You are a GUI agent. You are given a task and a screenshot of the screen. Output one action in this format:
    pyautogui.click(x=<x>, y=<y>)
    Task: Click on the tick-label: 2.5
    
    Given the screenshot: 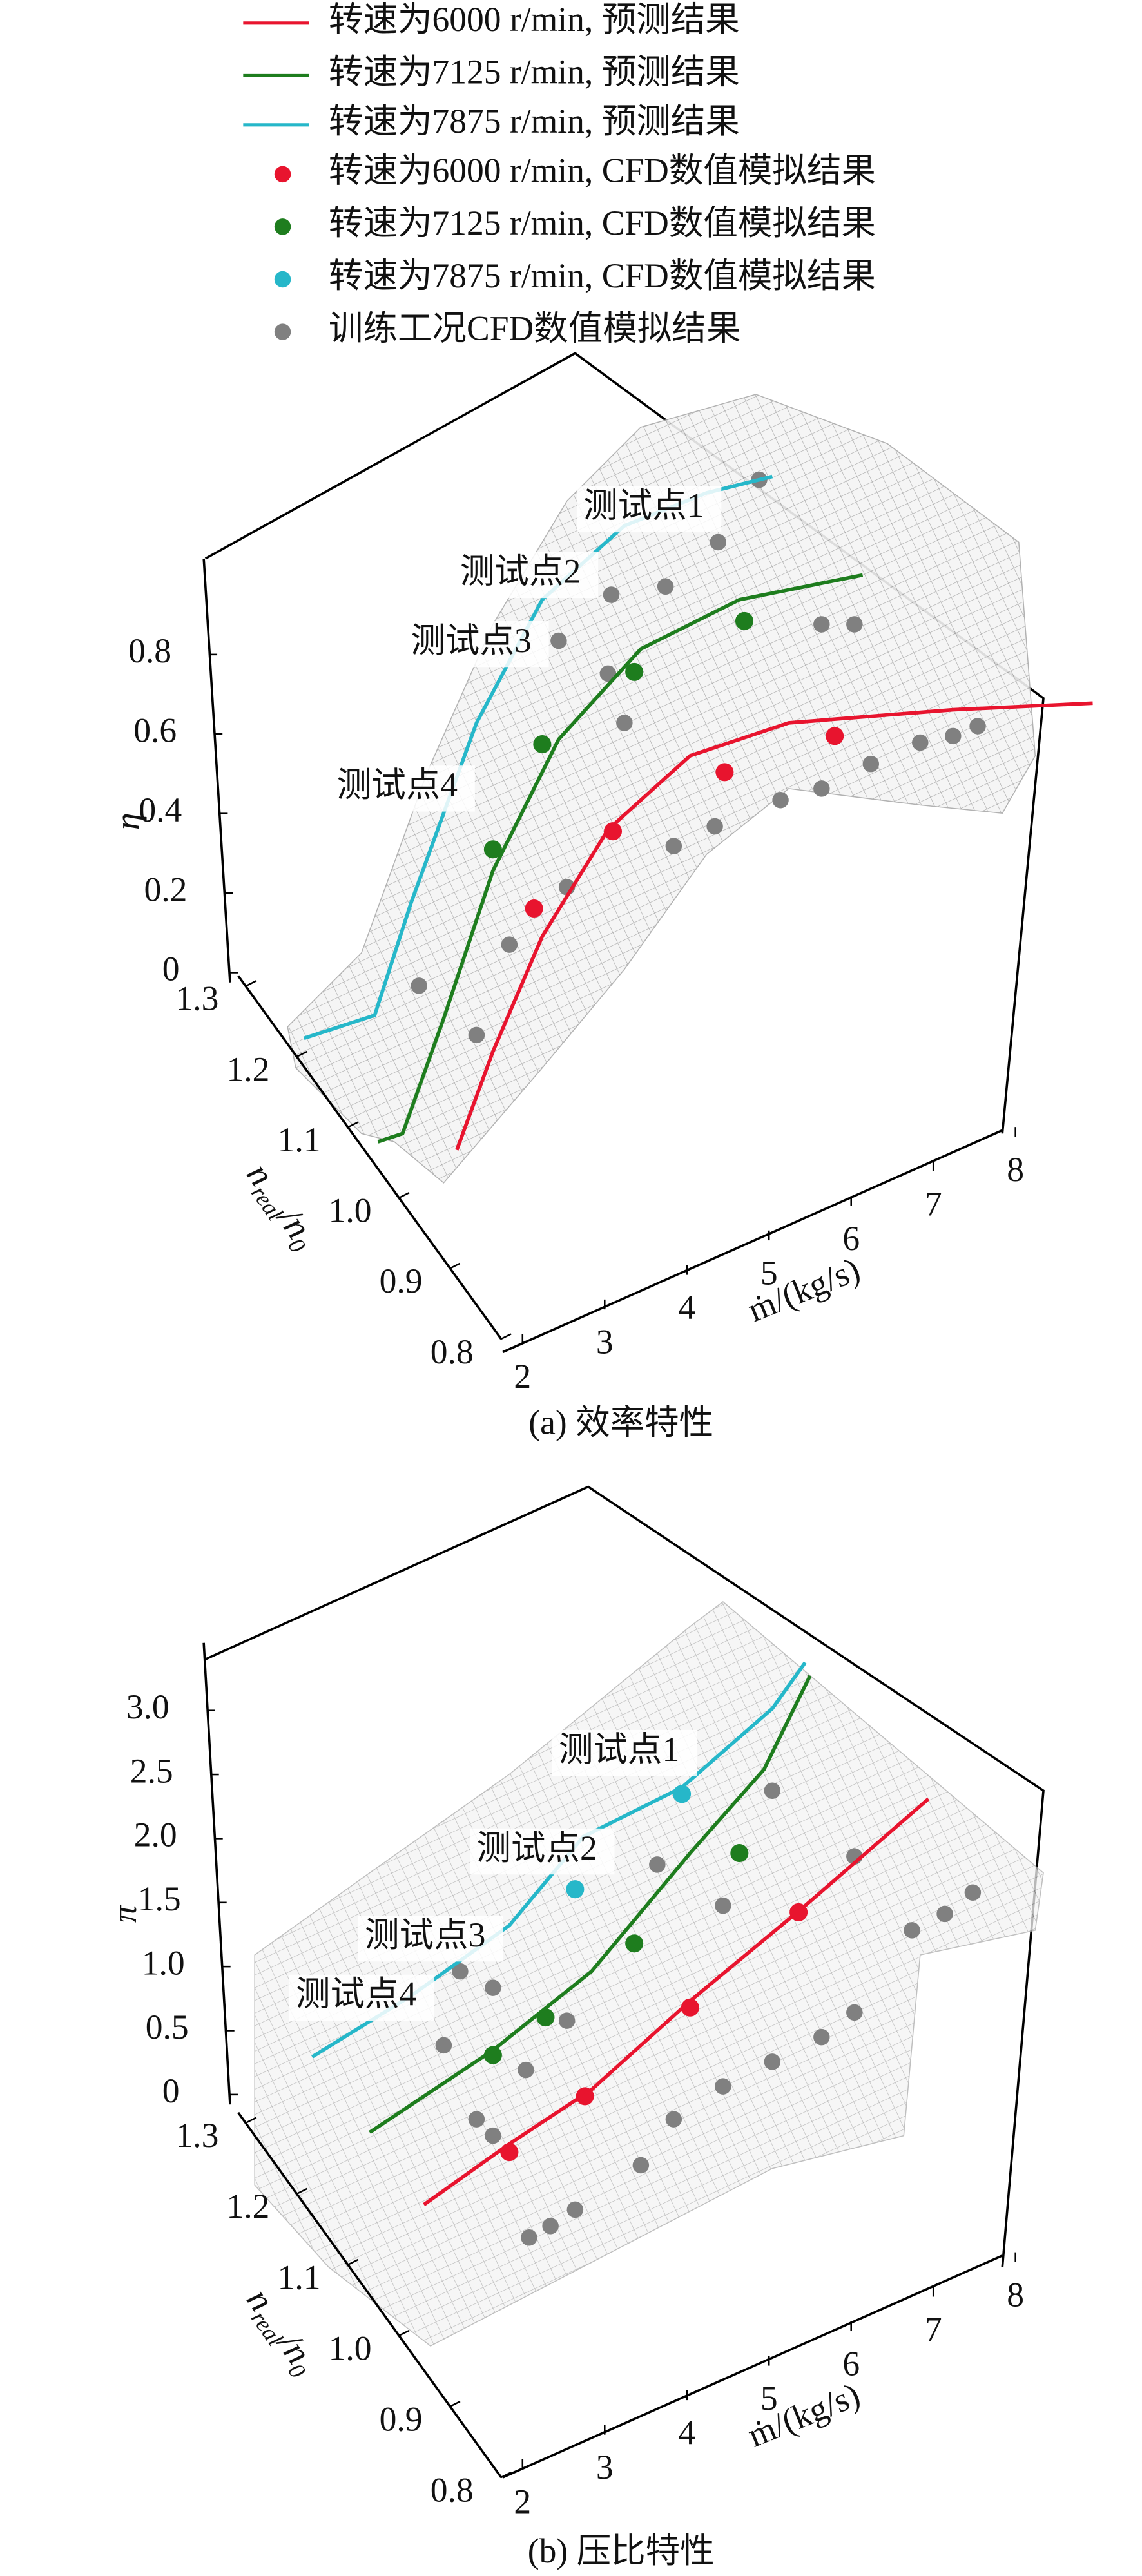 What is the action you would take?
    pyautogui.click(x=151, y=1771)
    